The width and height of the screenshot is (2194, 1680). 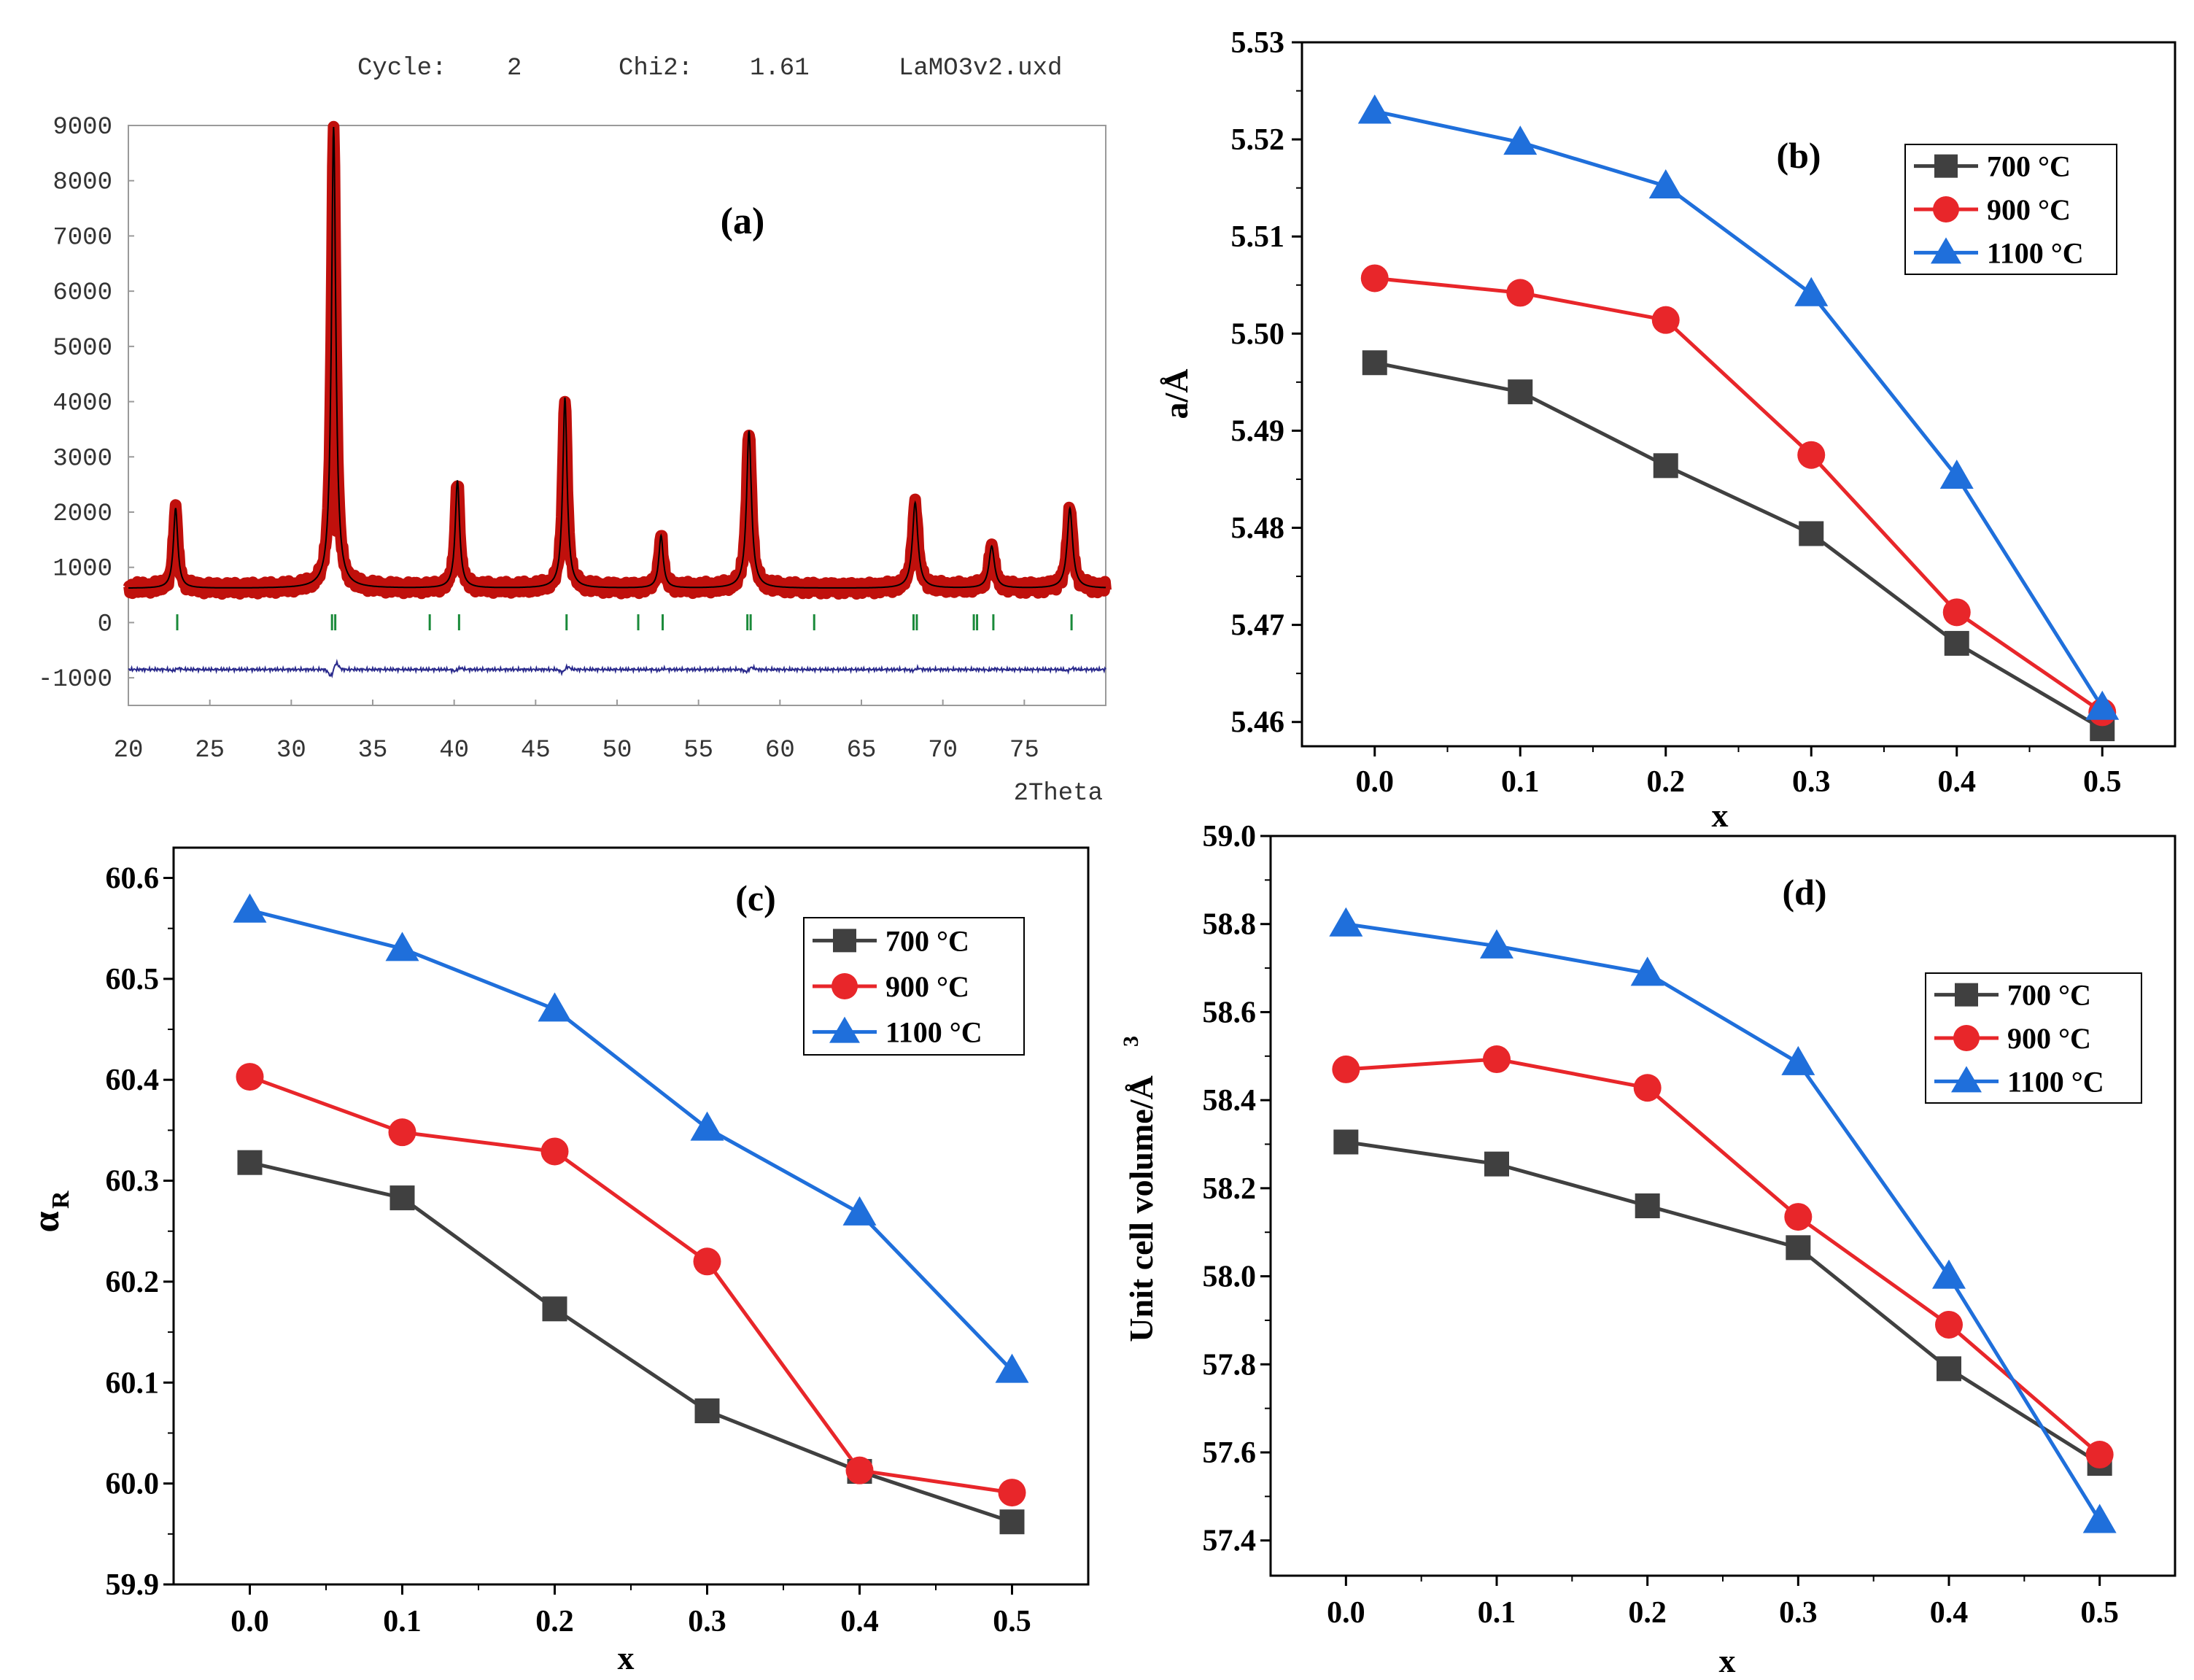 I want to click on x-tick-label: 65, so click(x=862, y=750).